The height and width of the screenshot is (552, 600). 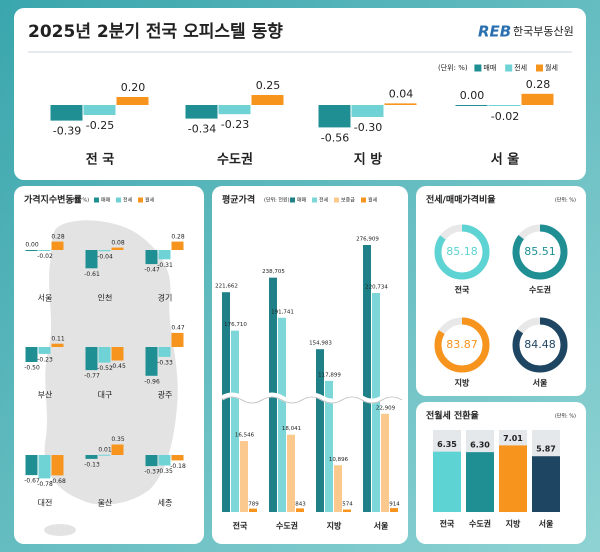 I want to click on value-label: 0.35, so click(x=118, y=439).